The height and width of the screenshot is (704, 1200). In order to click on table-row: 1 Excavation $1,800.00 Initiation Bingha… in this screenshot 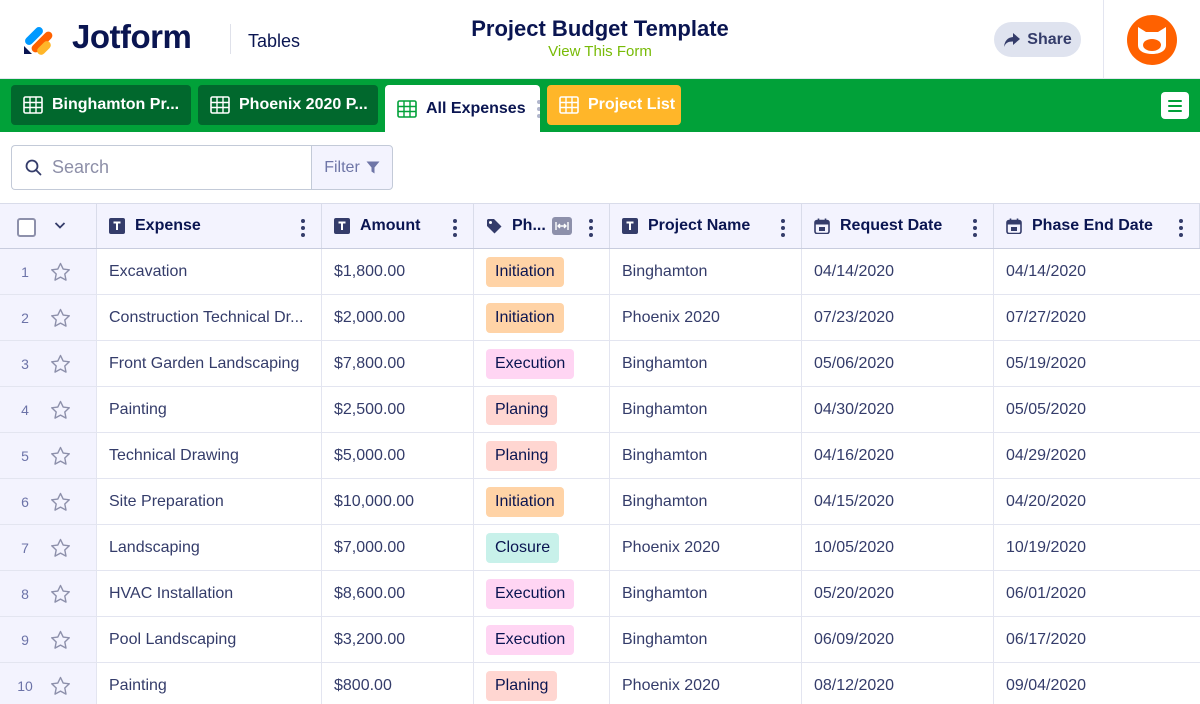, I will do `click(600, 272)`.